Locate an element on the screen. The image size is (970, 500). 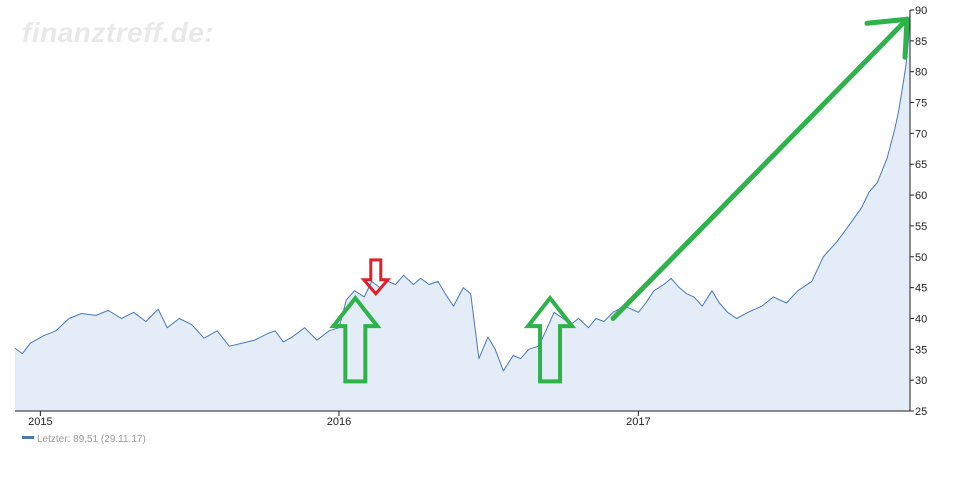
legend-swatch is located at coordinates (28, 437).